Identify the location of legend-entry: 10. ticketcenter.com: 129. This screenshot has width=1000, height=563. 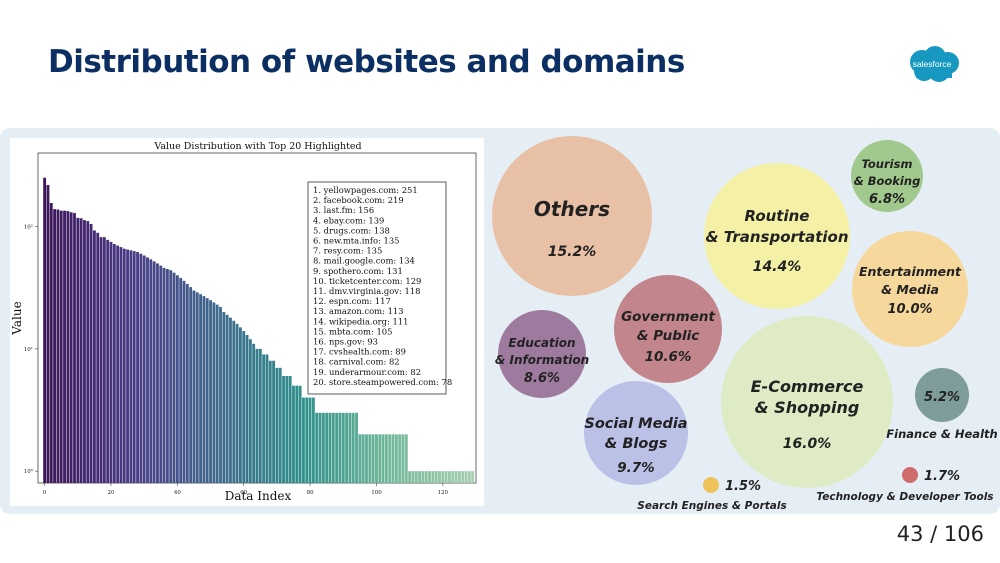
(367, 281).